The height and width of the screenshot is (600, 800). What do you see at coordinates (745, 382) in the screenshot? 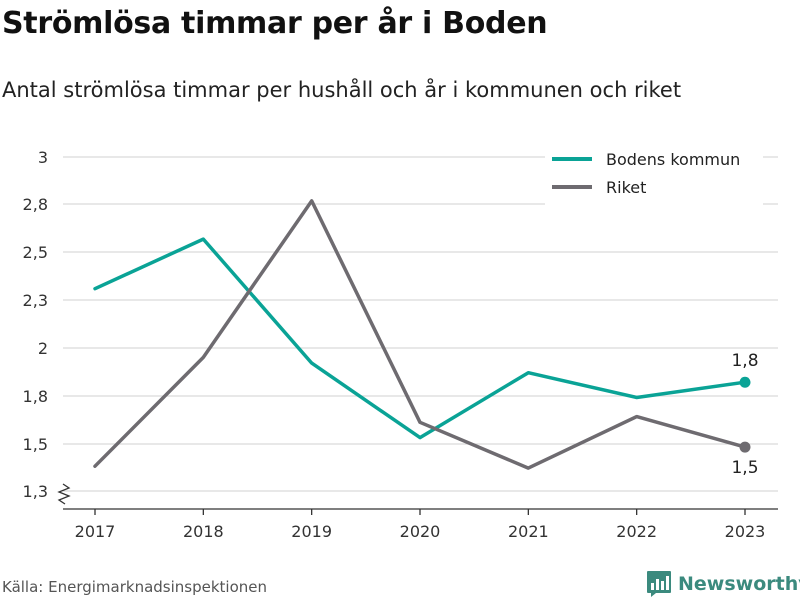
I see `end-point-bodens-kommun` at bounding box center [745, 382].